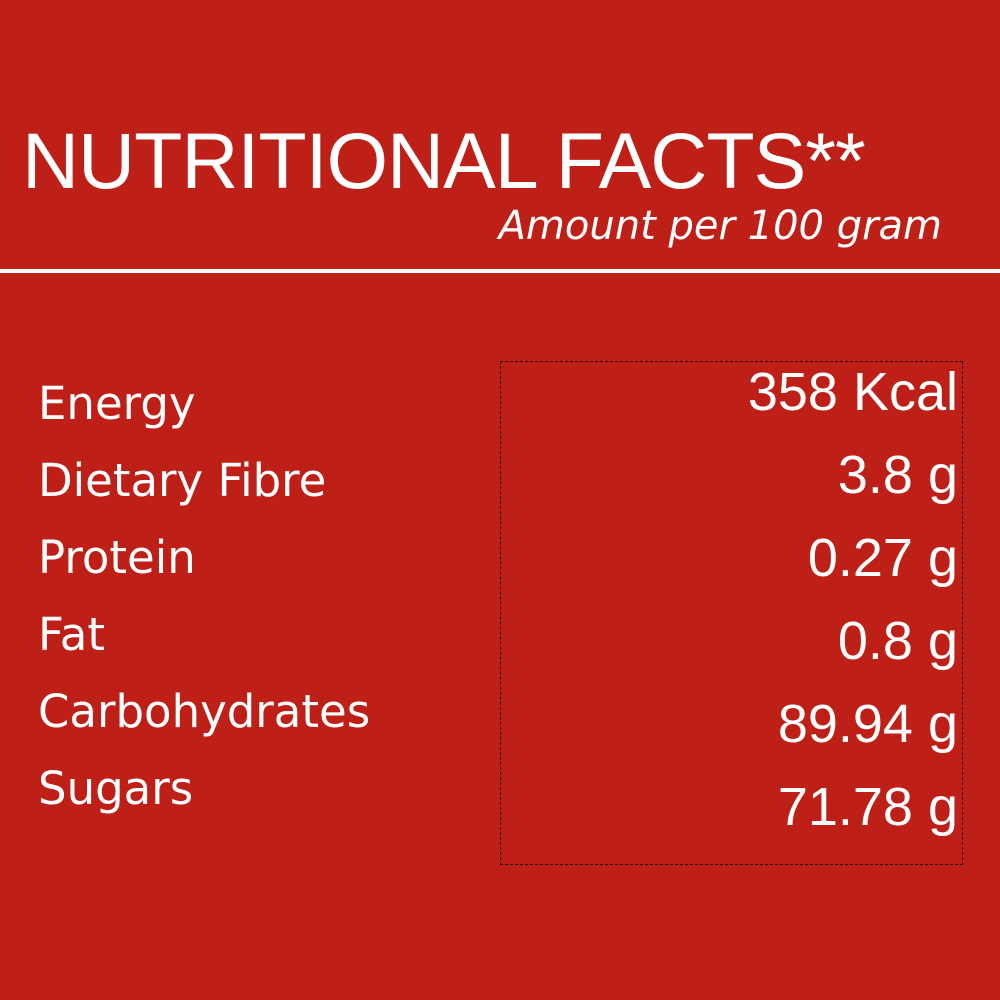  Describe the element at coordinates (882, 558) in the screenshot. I see `nutrient-value: 0.27 g` at that location.